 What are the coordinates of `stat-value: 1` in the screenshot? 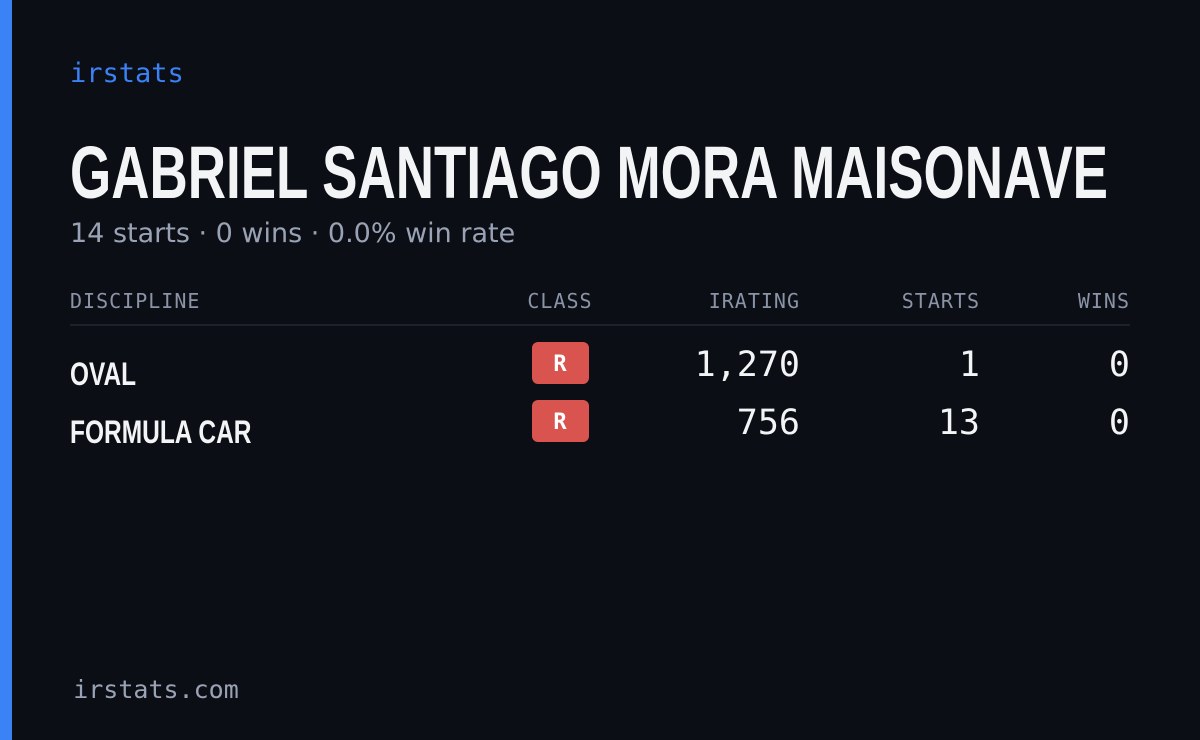 It's located at (969, 365).